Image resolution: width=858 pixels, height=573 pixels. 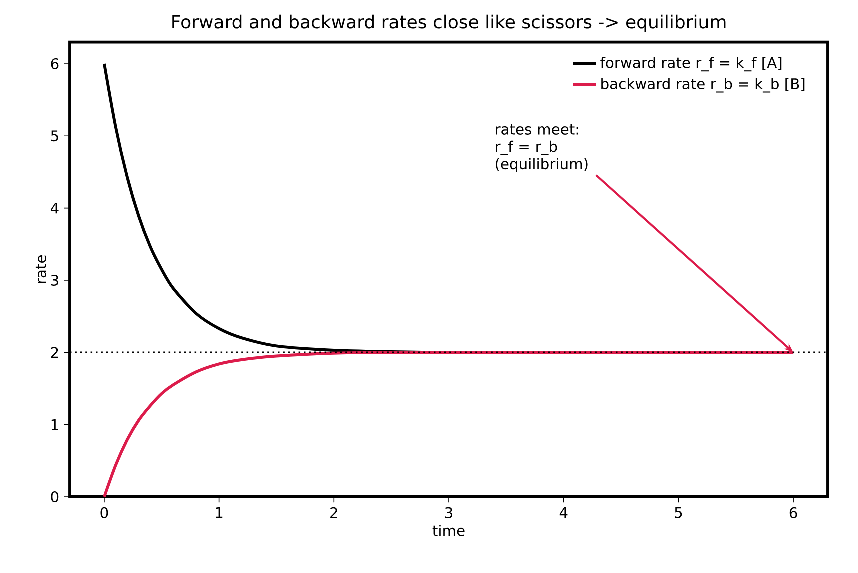 I want to click on y-axis-title: rate, so click(x=41, y=270).